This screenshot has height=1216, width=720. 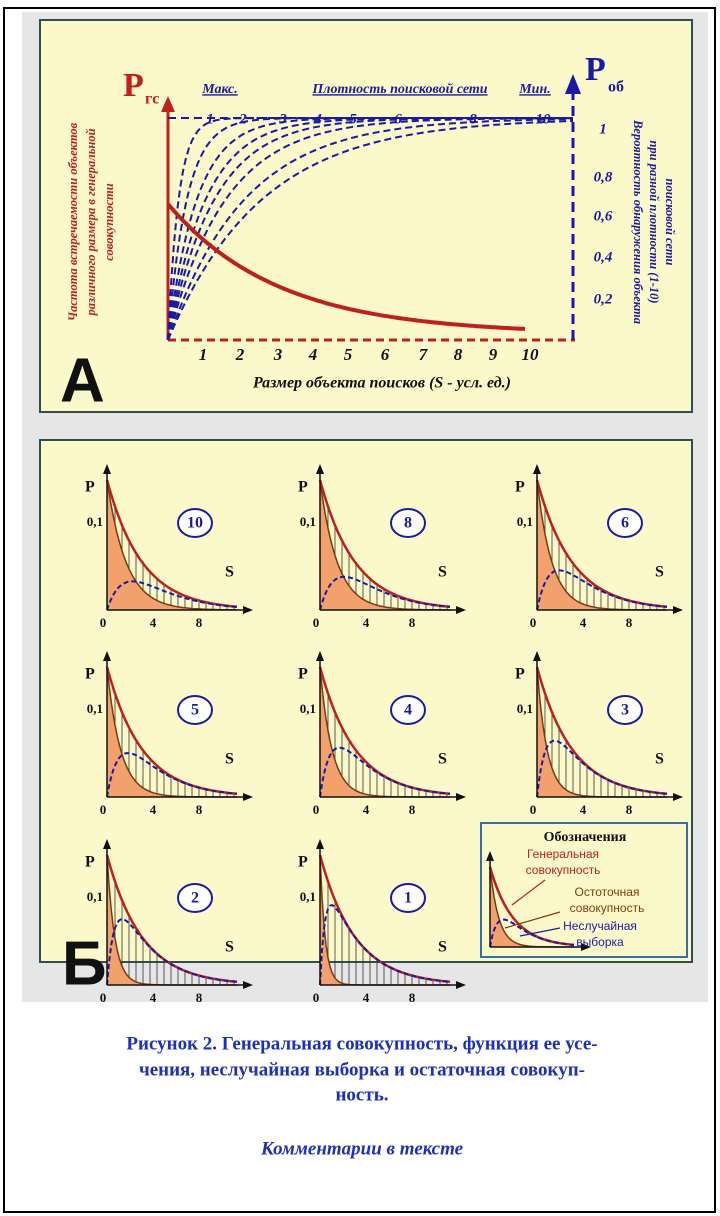 I want to click on p-left: P, so click(x=133, y=85).